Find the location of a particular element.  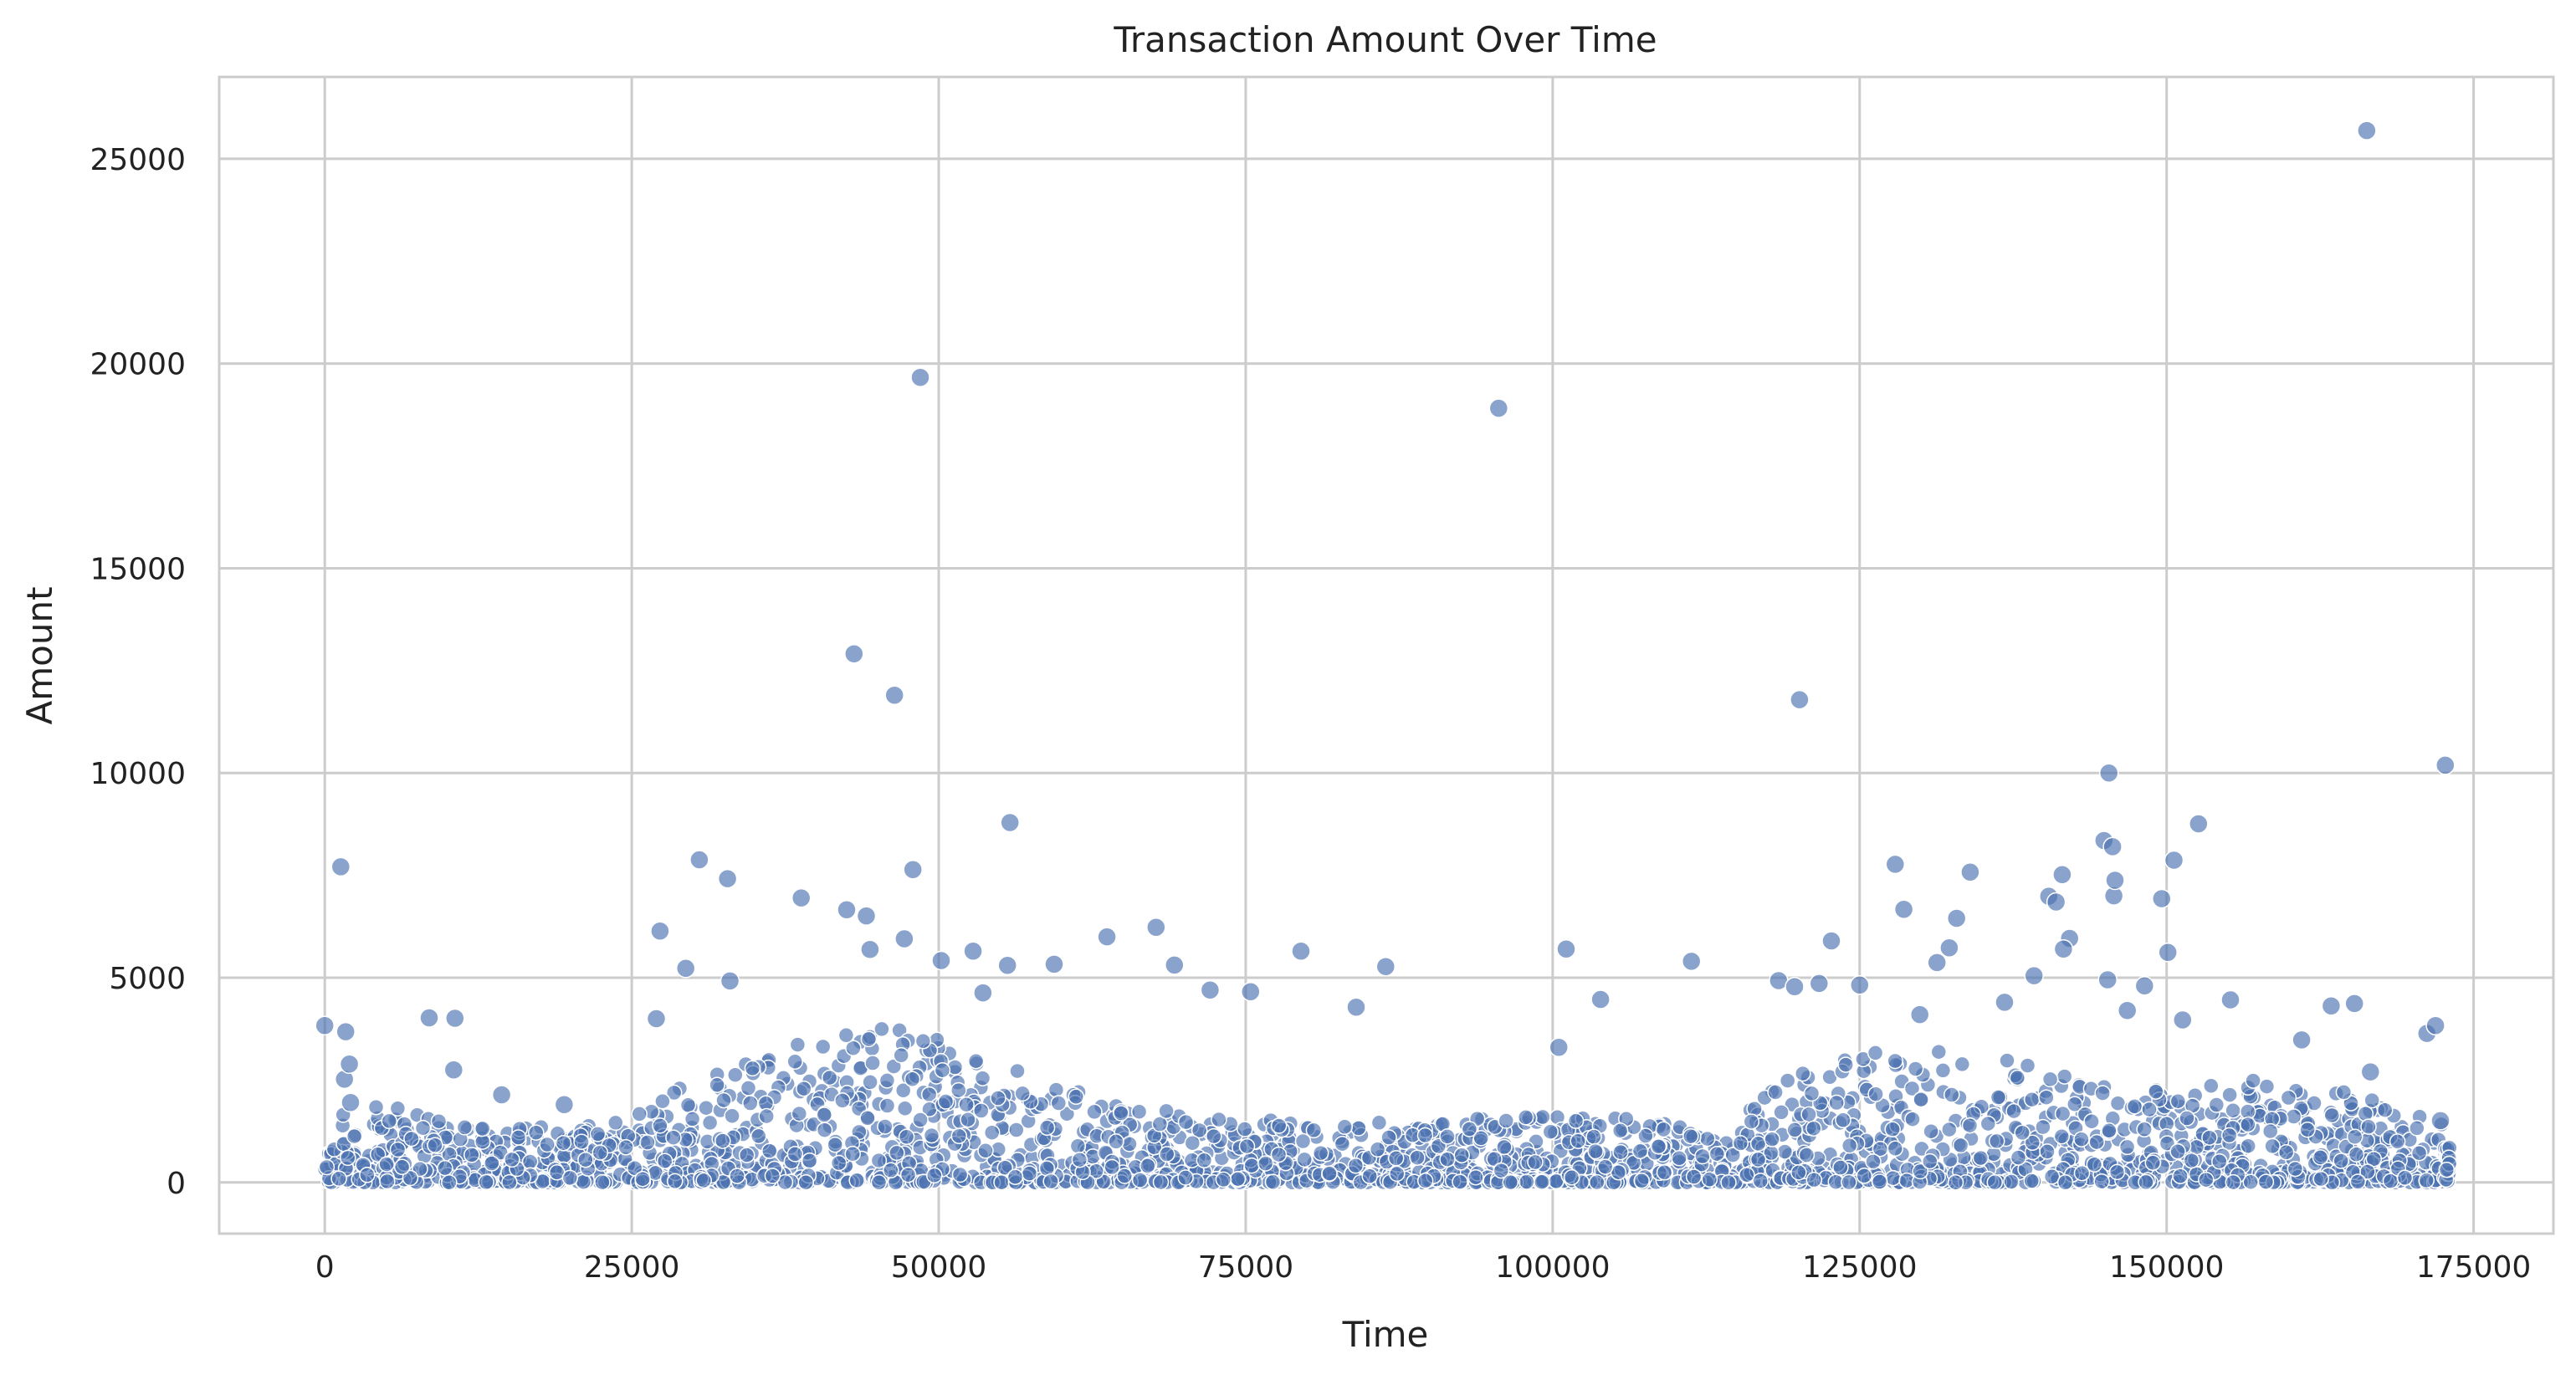

y-tick-label: 10000 is located at coordinates (138, 774).